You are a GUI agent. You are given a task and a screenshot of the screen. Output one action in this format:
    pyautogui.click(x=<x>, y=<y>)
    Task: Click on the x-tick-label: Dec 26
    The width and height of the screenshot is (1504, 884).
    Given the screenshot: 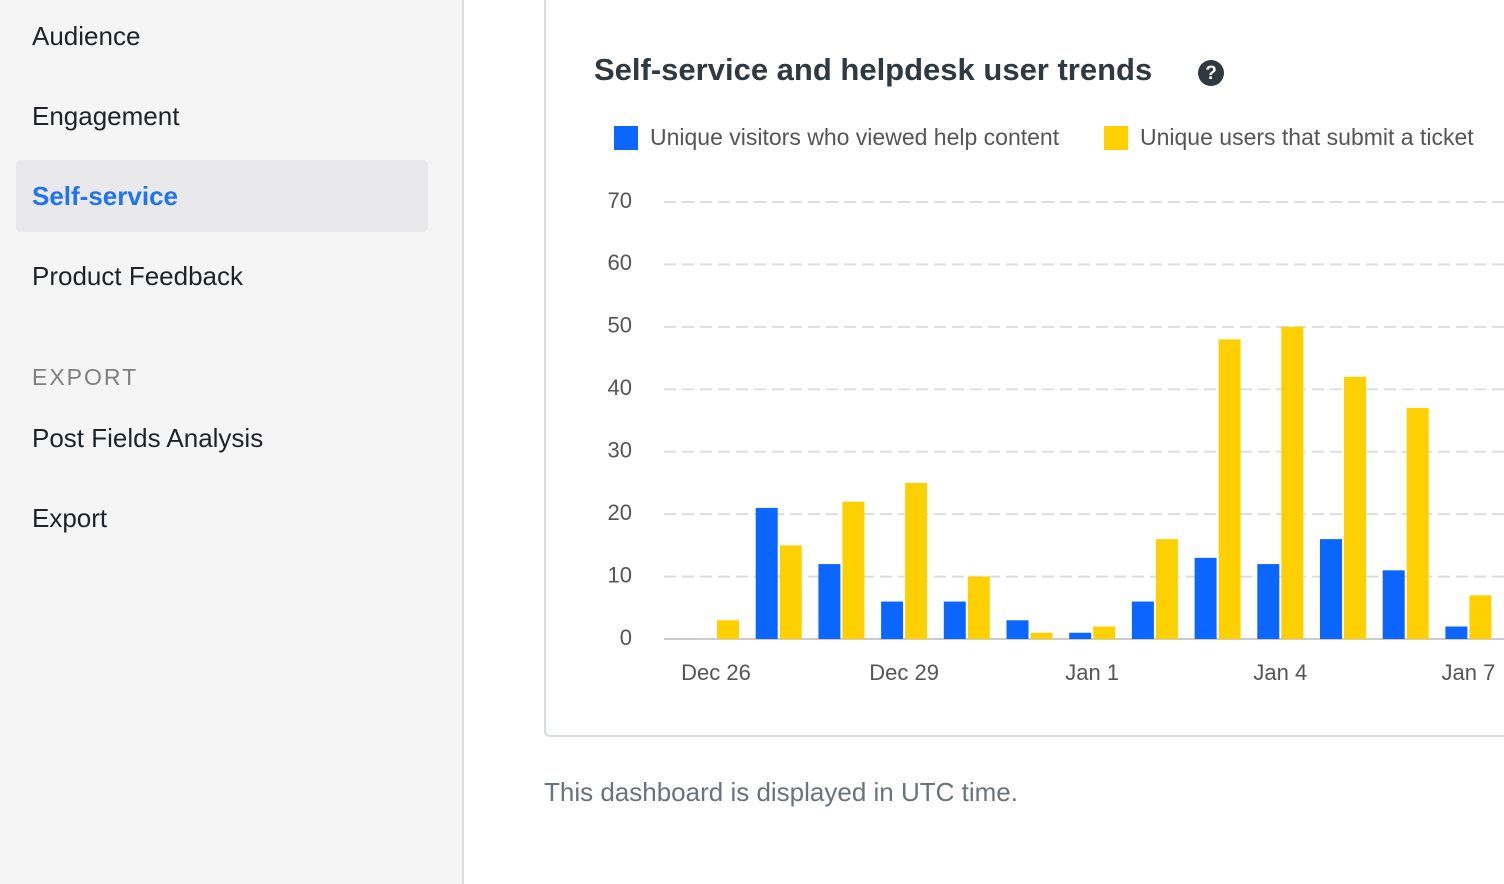 What is the action you would take?
    pyautogui.click(x=716, y=672)
    